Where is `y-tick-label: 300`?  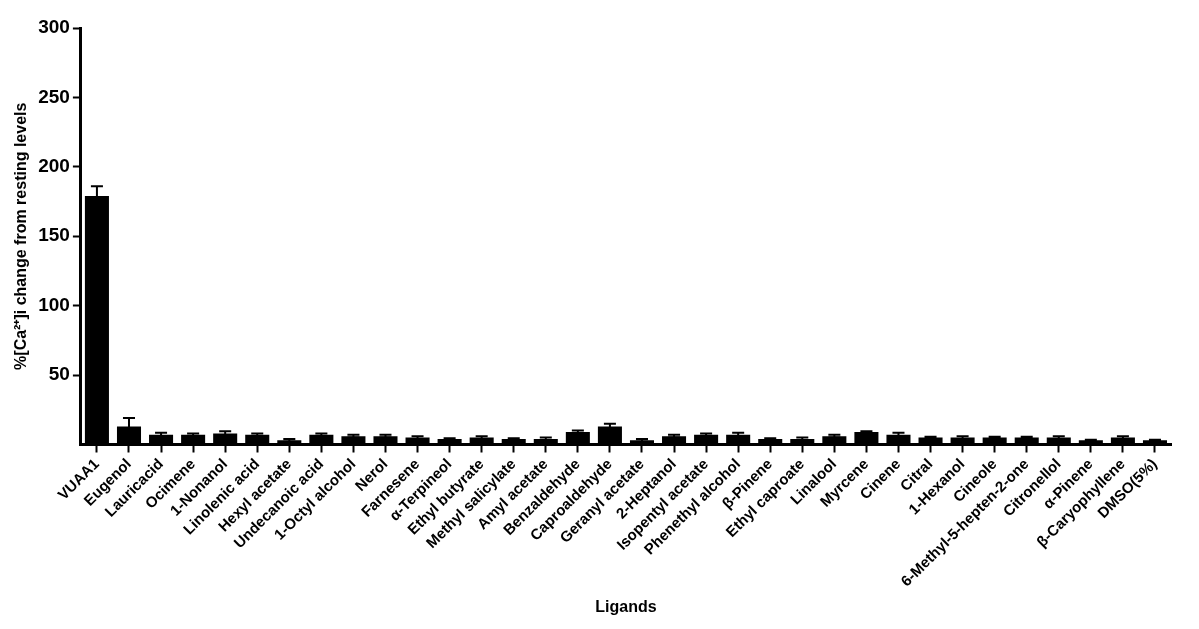 y-tick-label: 300 is located at coordinates (54, 27).